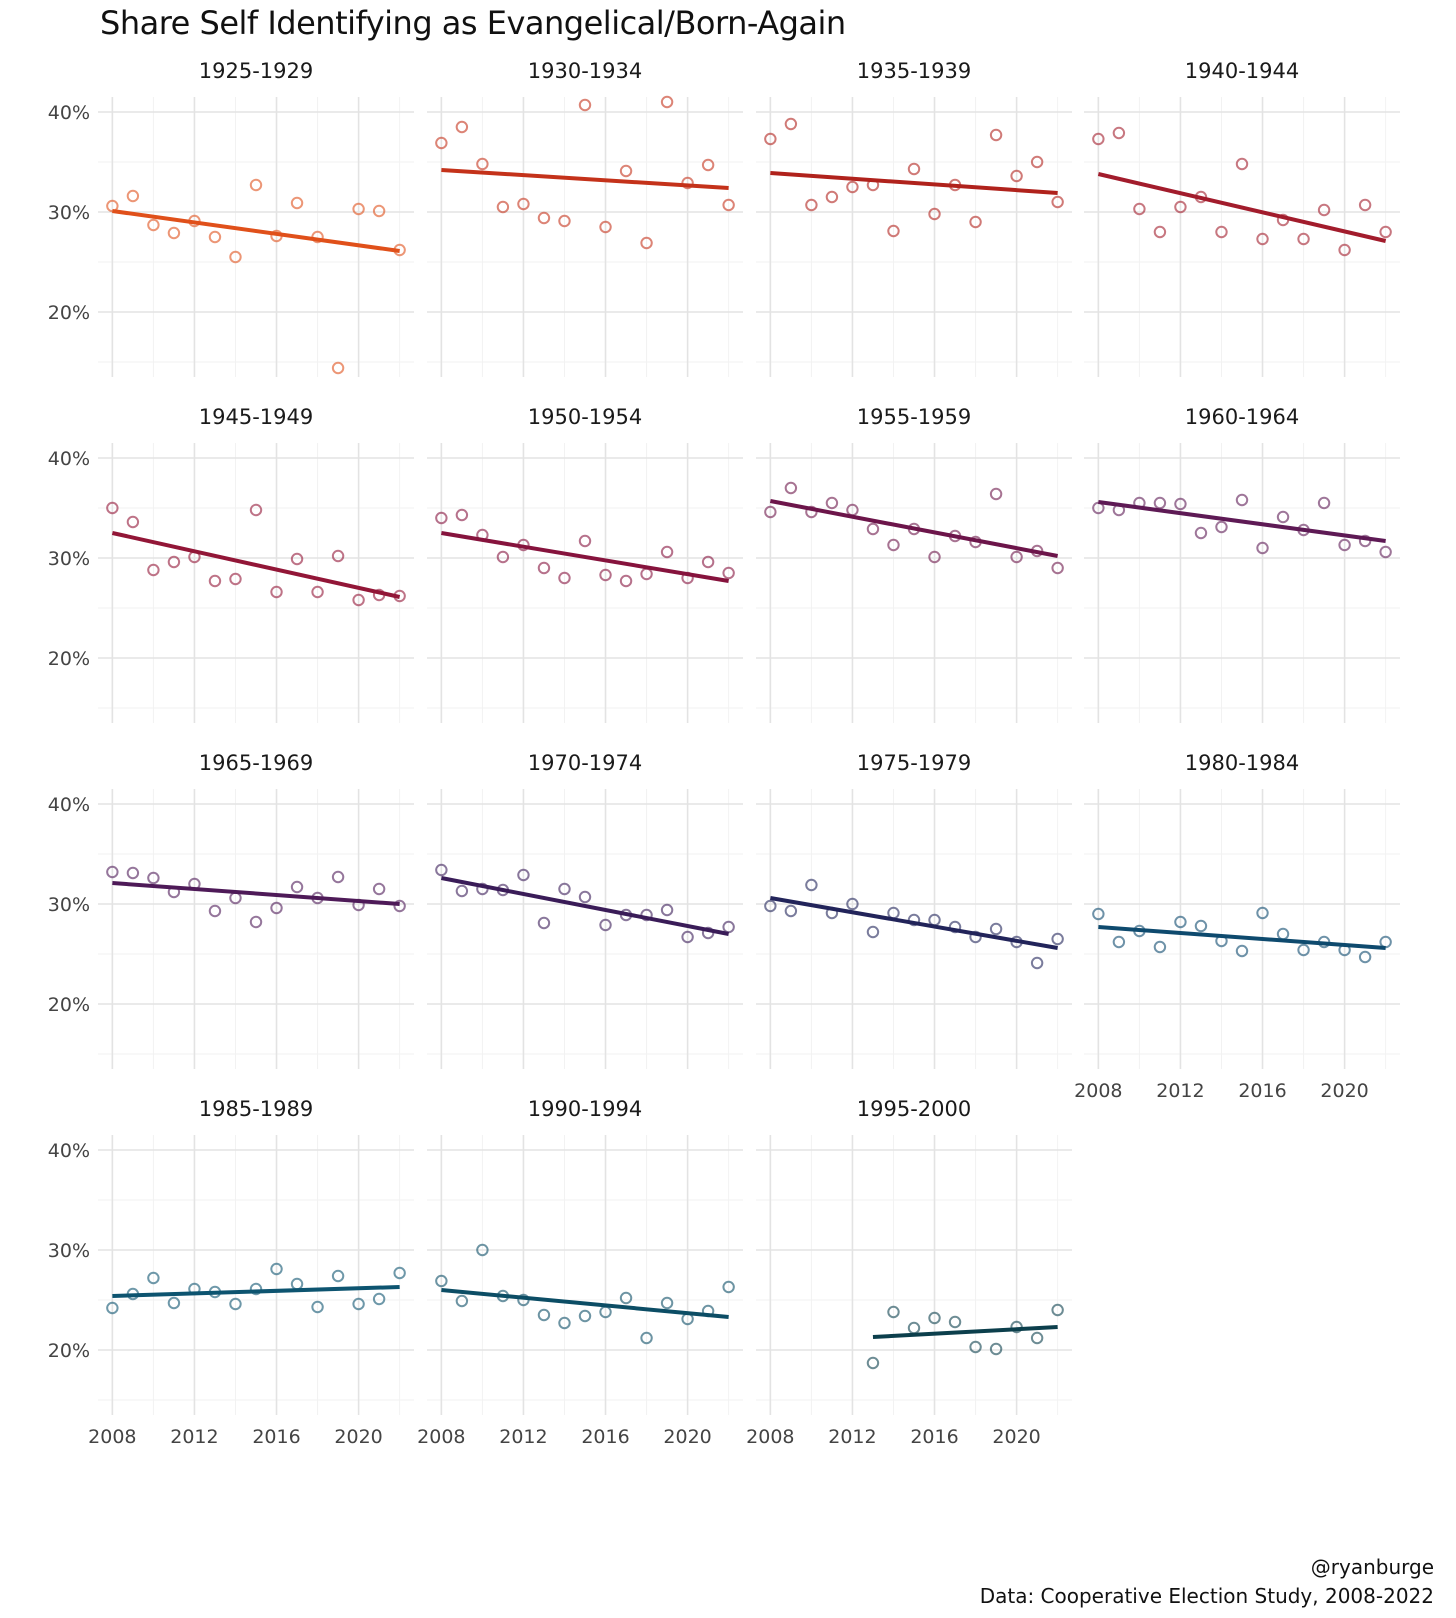 The image size is (1456, 1618). Describe the element at coordinates (256, 763) in the screenshot. I see `facet-label: 1965-1969` at that location.